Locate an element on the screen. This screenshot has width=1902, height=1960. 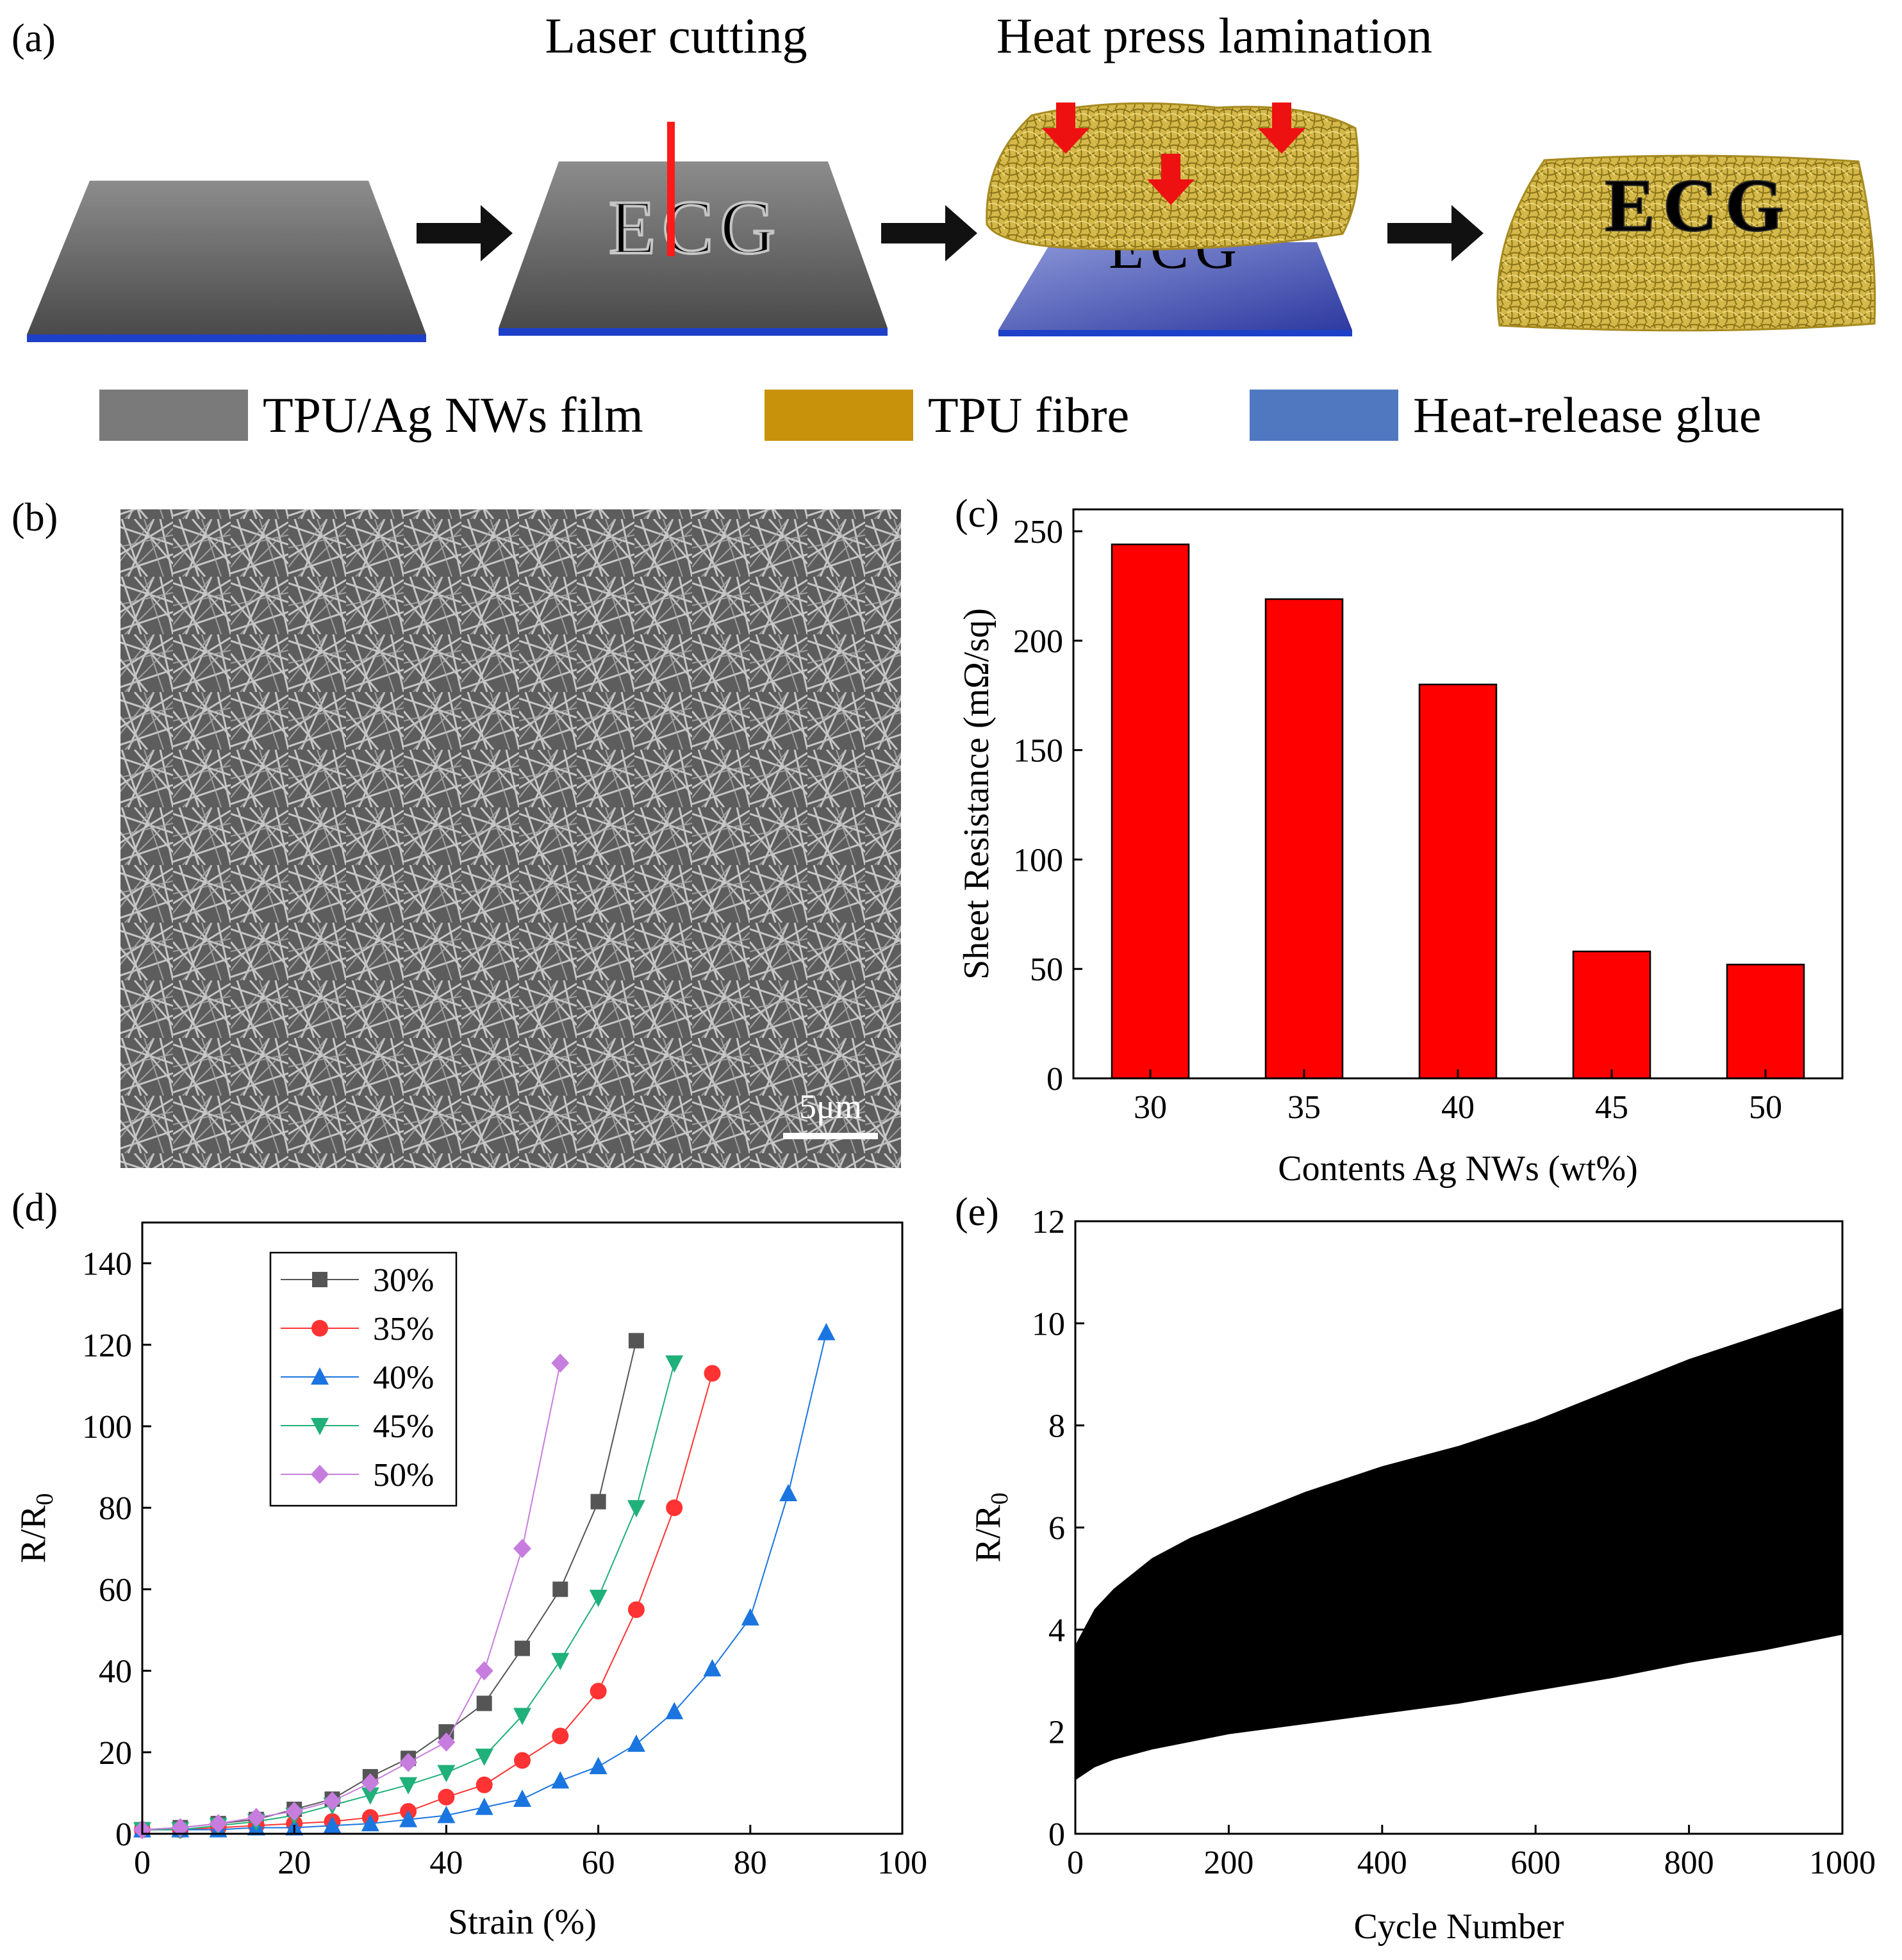
legend-marker-30% is located at coordinates (320, 1280).